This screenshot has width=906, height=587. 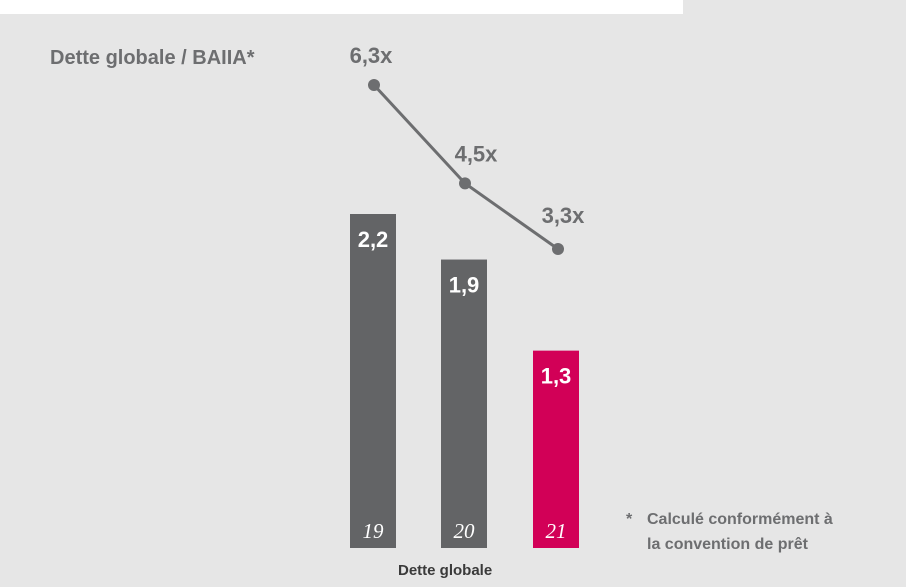 I want to click on x-axis-title: Dette globale, so click(x=445, y=570).